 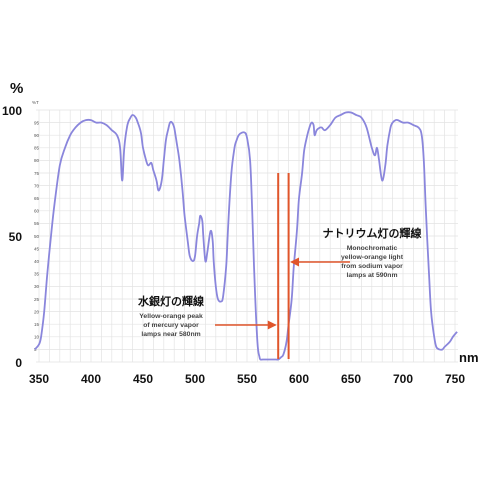 What do you see at coordinates (37, 160) in the screenshot?
I see `y-minor-tick-label: 80` at bounding box center [37, 160].